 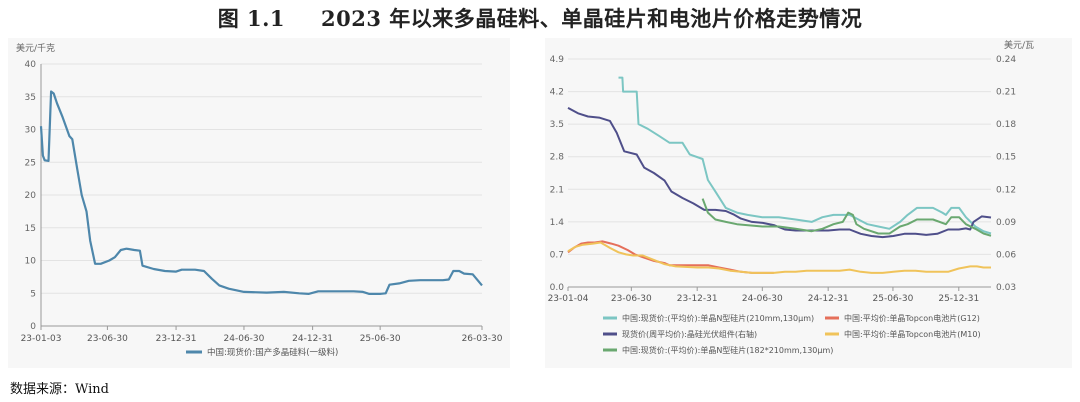 I want to click on x-tick-label: 23-01-03, so click(x=41, y=339).